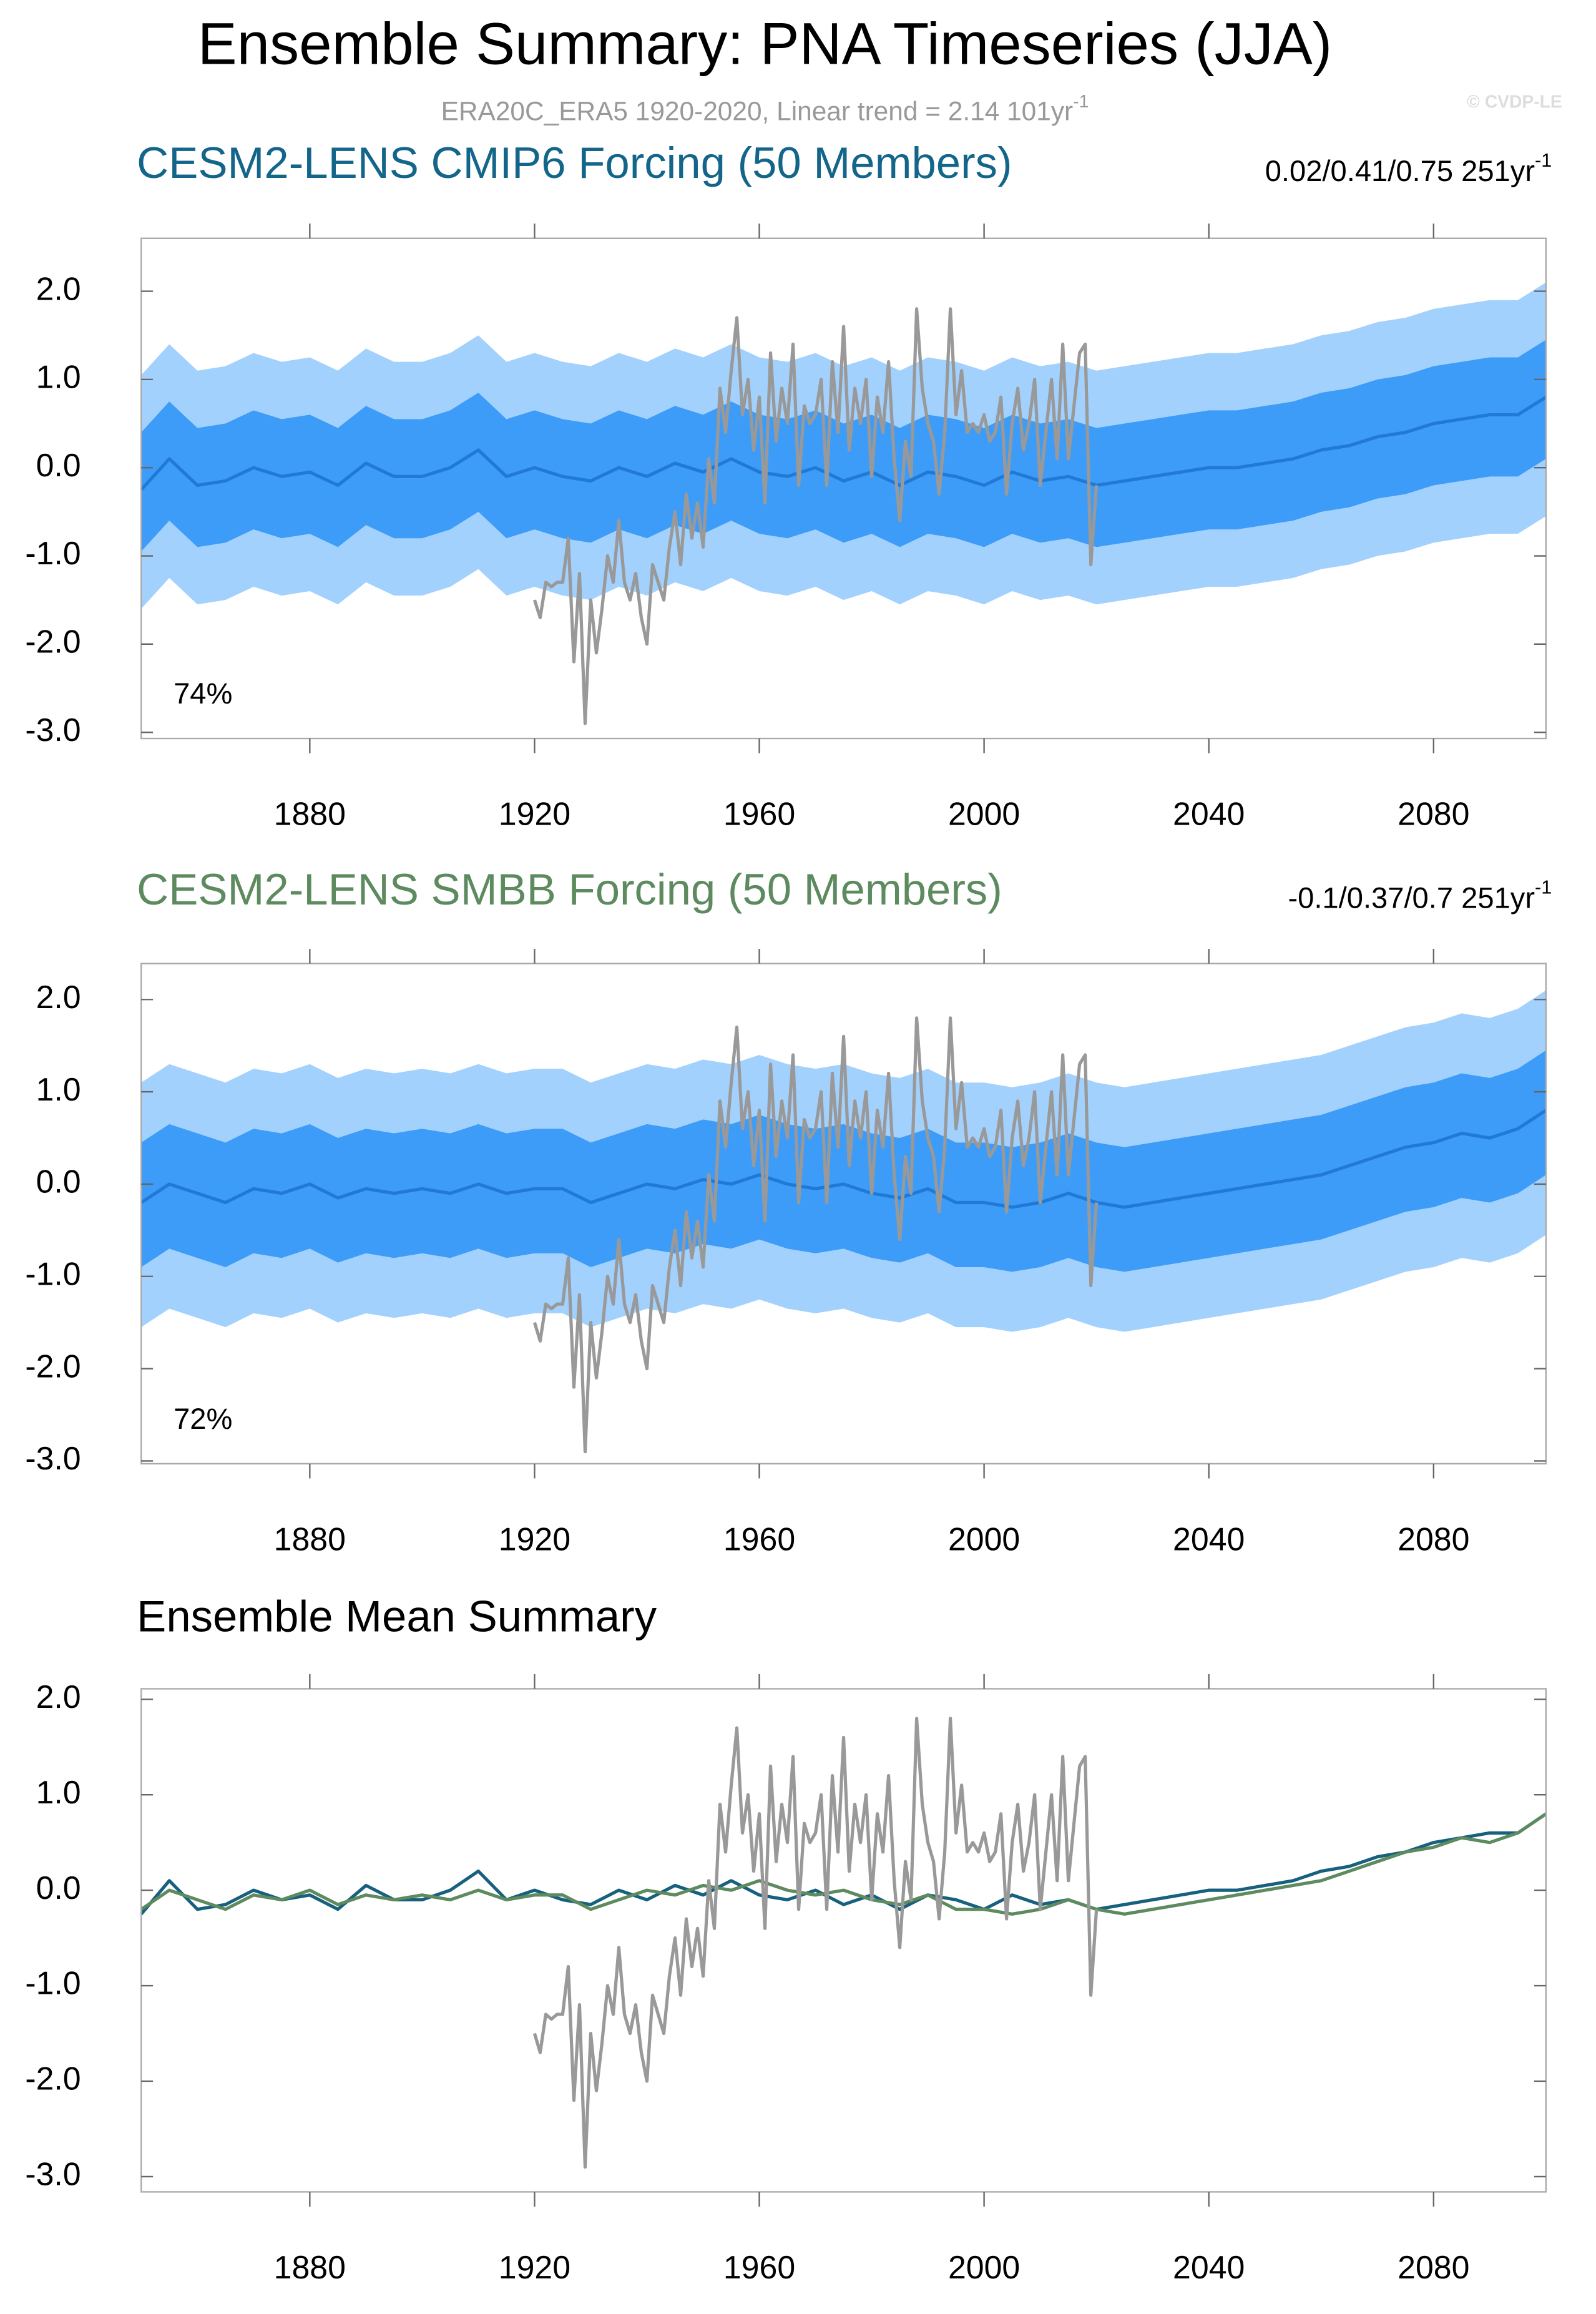 This screenshot has width=1596, height=2314. I want to click on stats-text: -0.1/0.37/0.7 251yr, so click(1411, 897).